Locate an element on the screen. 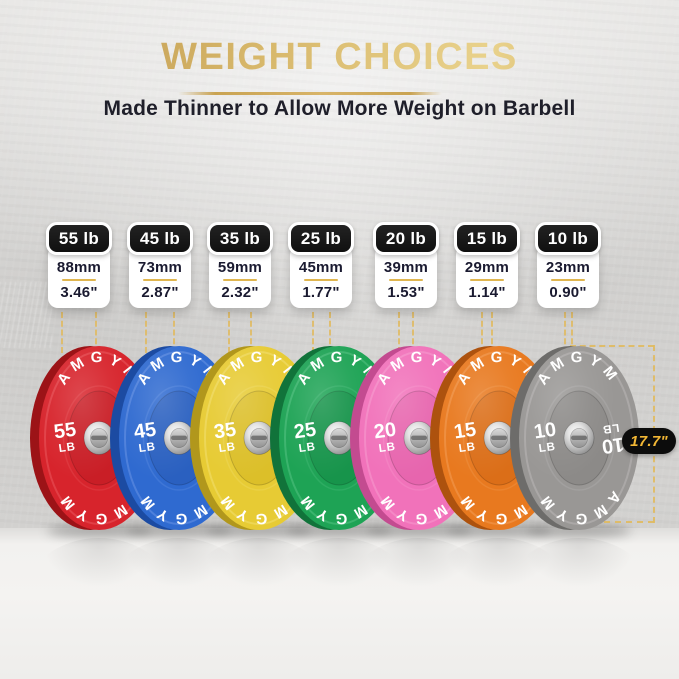 This screenshot has width=679, height=679. page-title: WEIGHT CHOICES is located at coordinates (339, 57).